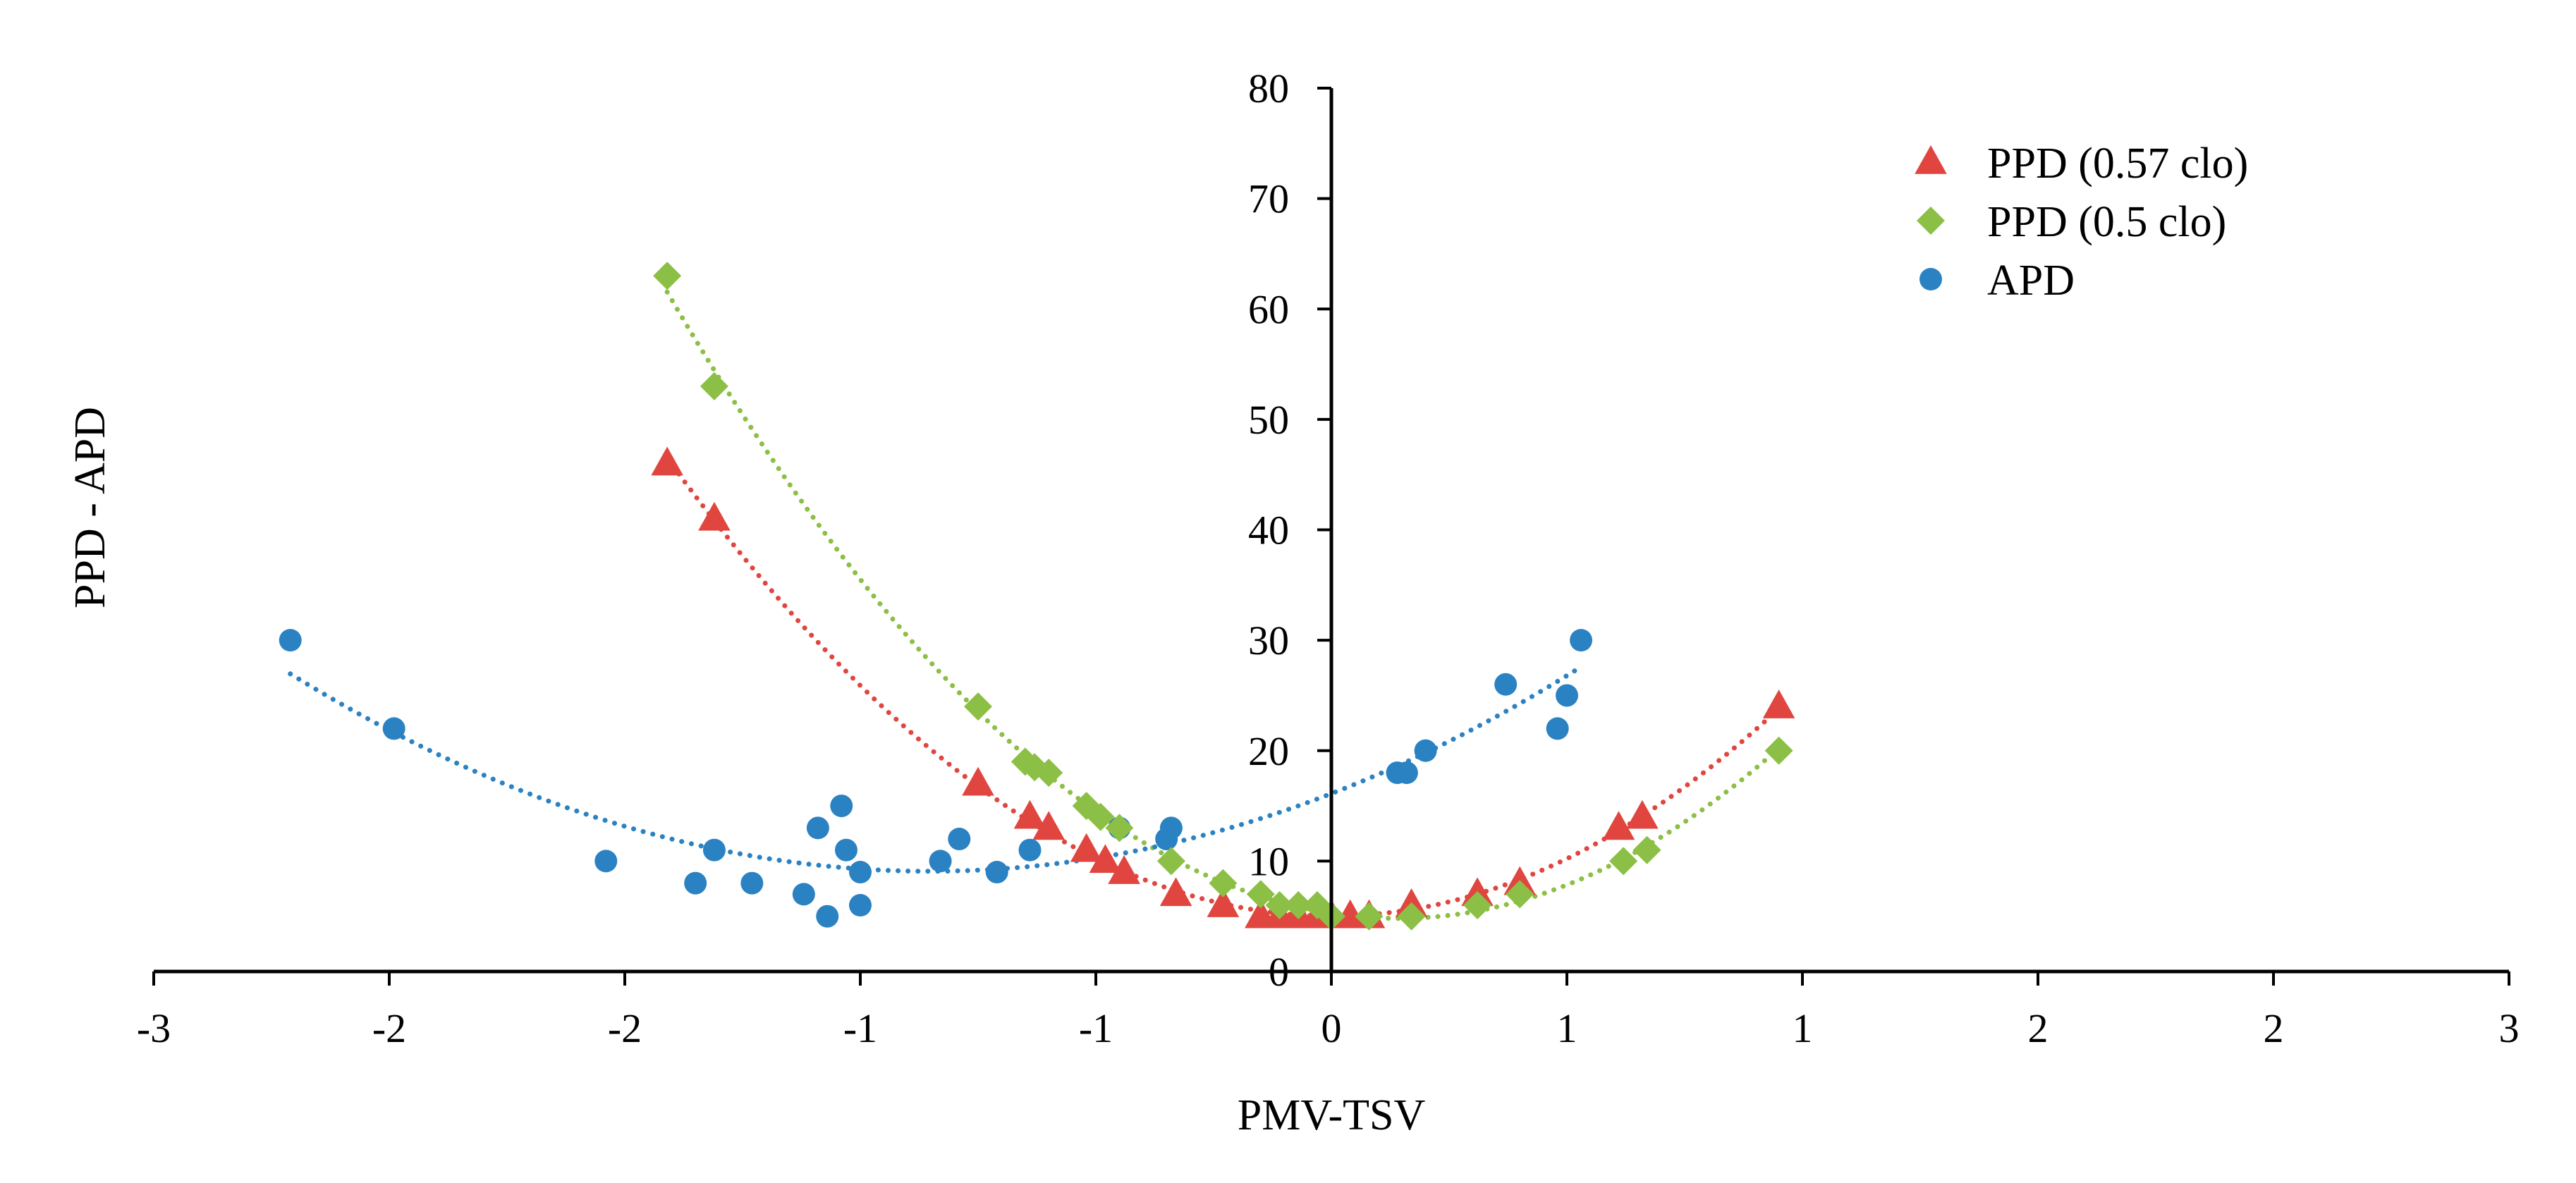 The image size is (2576, 1183). I want to click on y-tick-label: 30, so click(1268, 640).